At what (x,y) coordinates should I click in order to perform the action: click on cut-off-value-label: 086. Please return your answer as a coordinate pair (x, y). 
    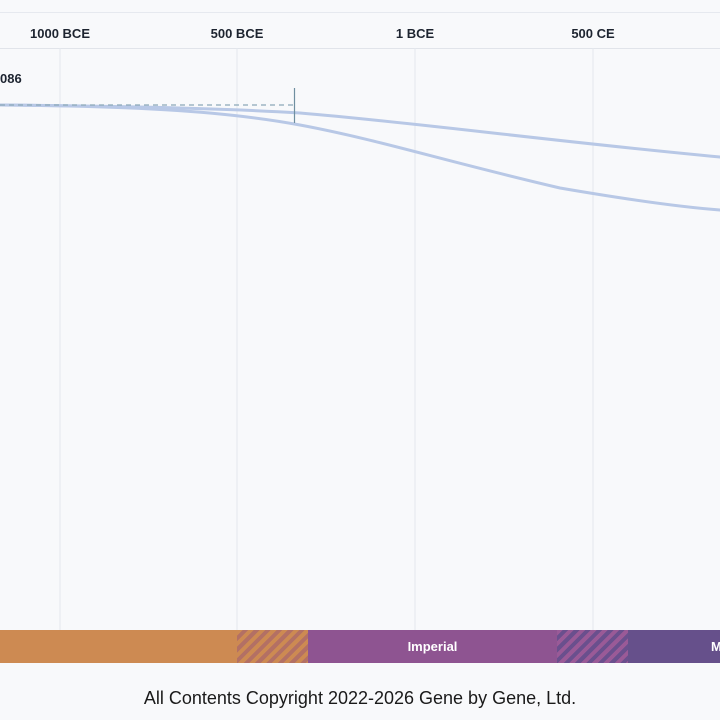
    Looking at the image, I should click on (11, 78).